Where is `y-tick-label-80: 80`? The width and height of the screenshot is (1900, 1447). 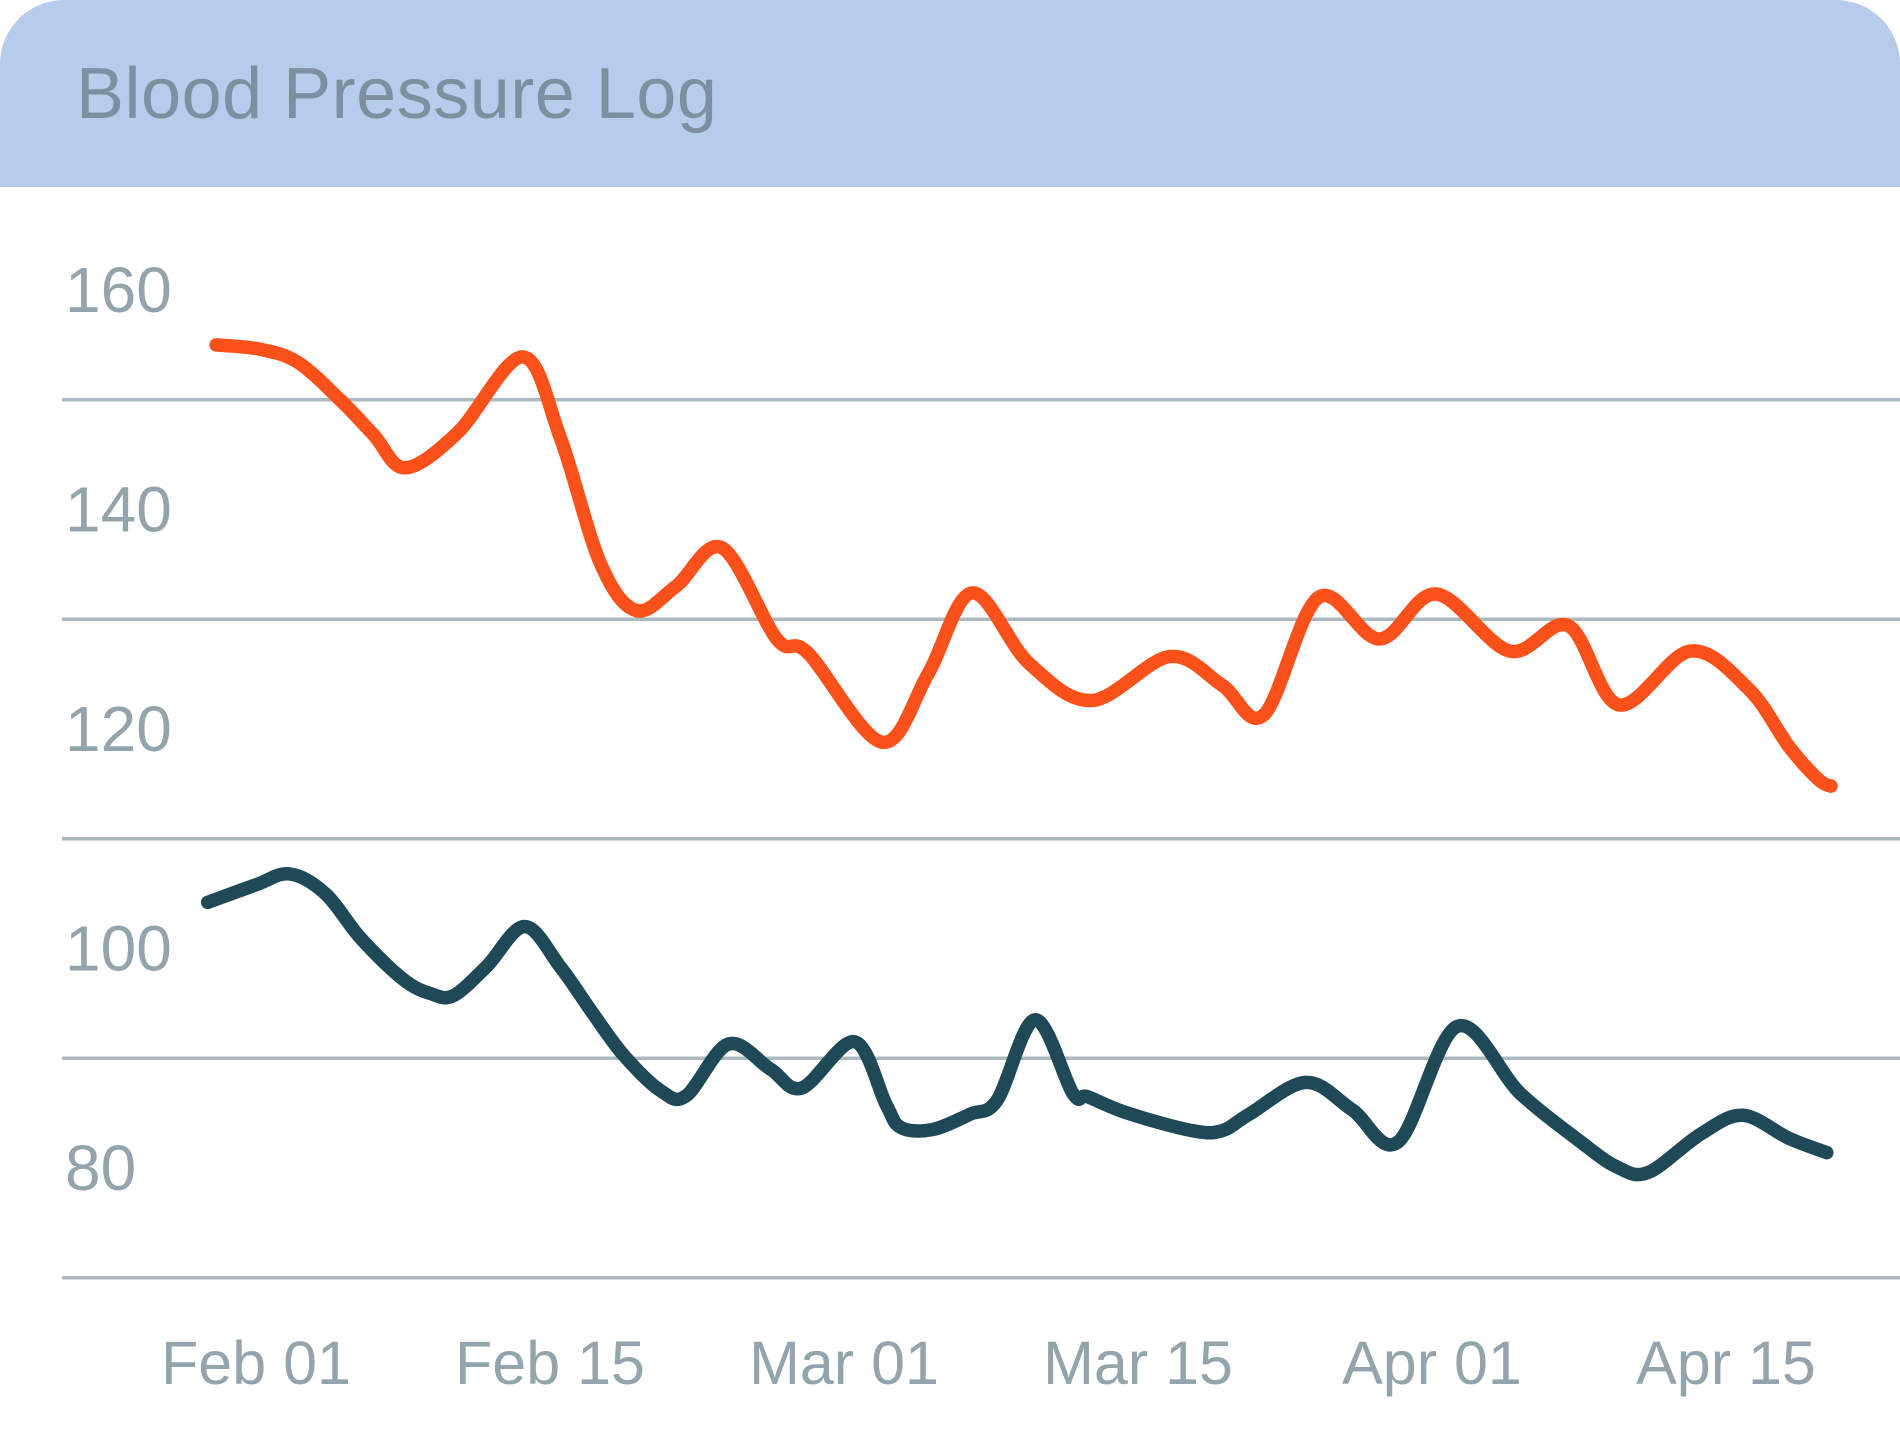
y-tick-label-80: 80 is located at coordinates (100, 1168).